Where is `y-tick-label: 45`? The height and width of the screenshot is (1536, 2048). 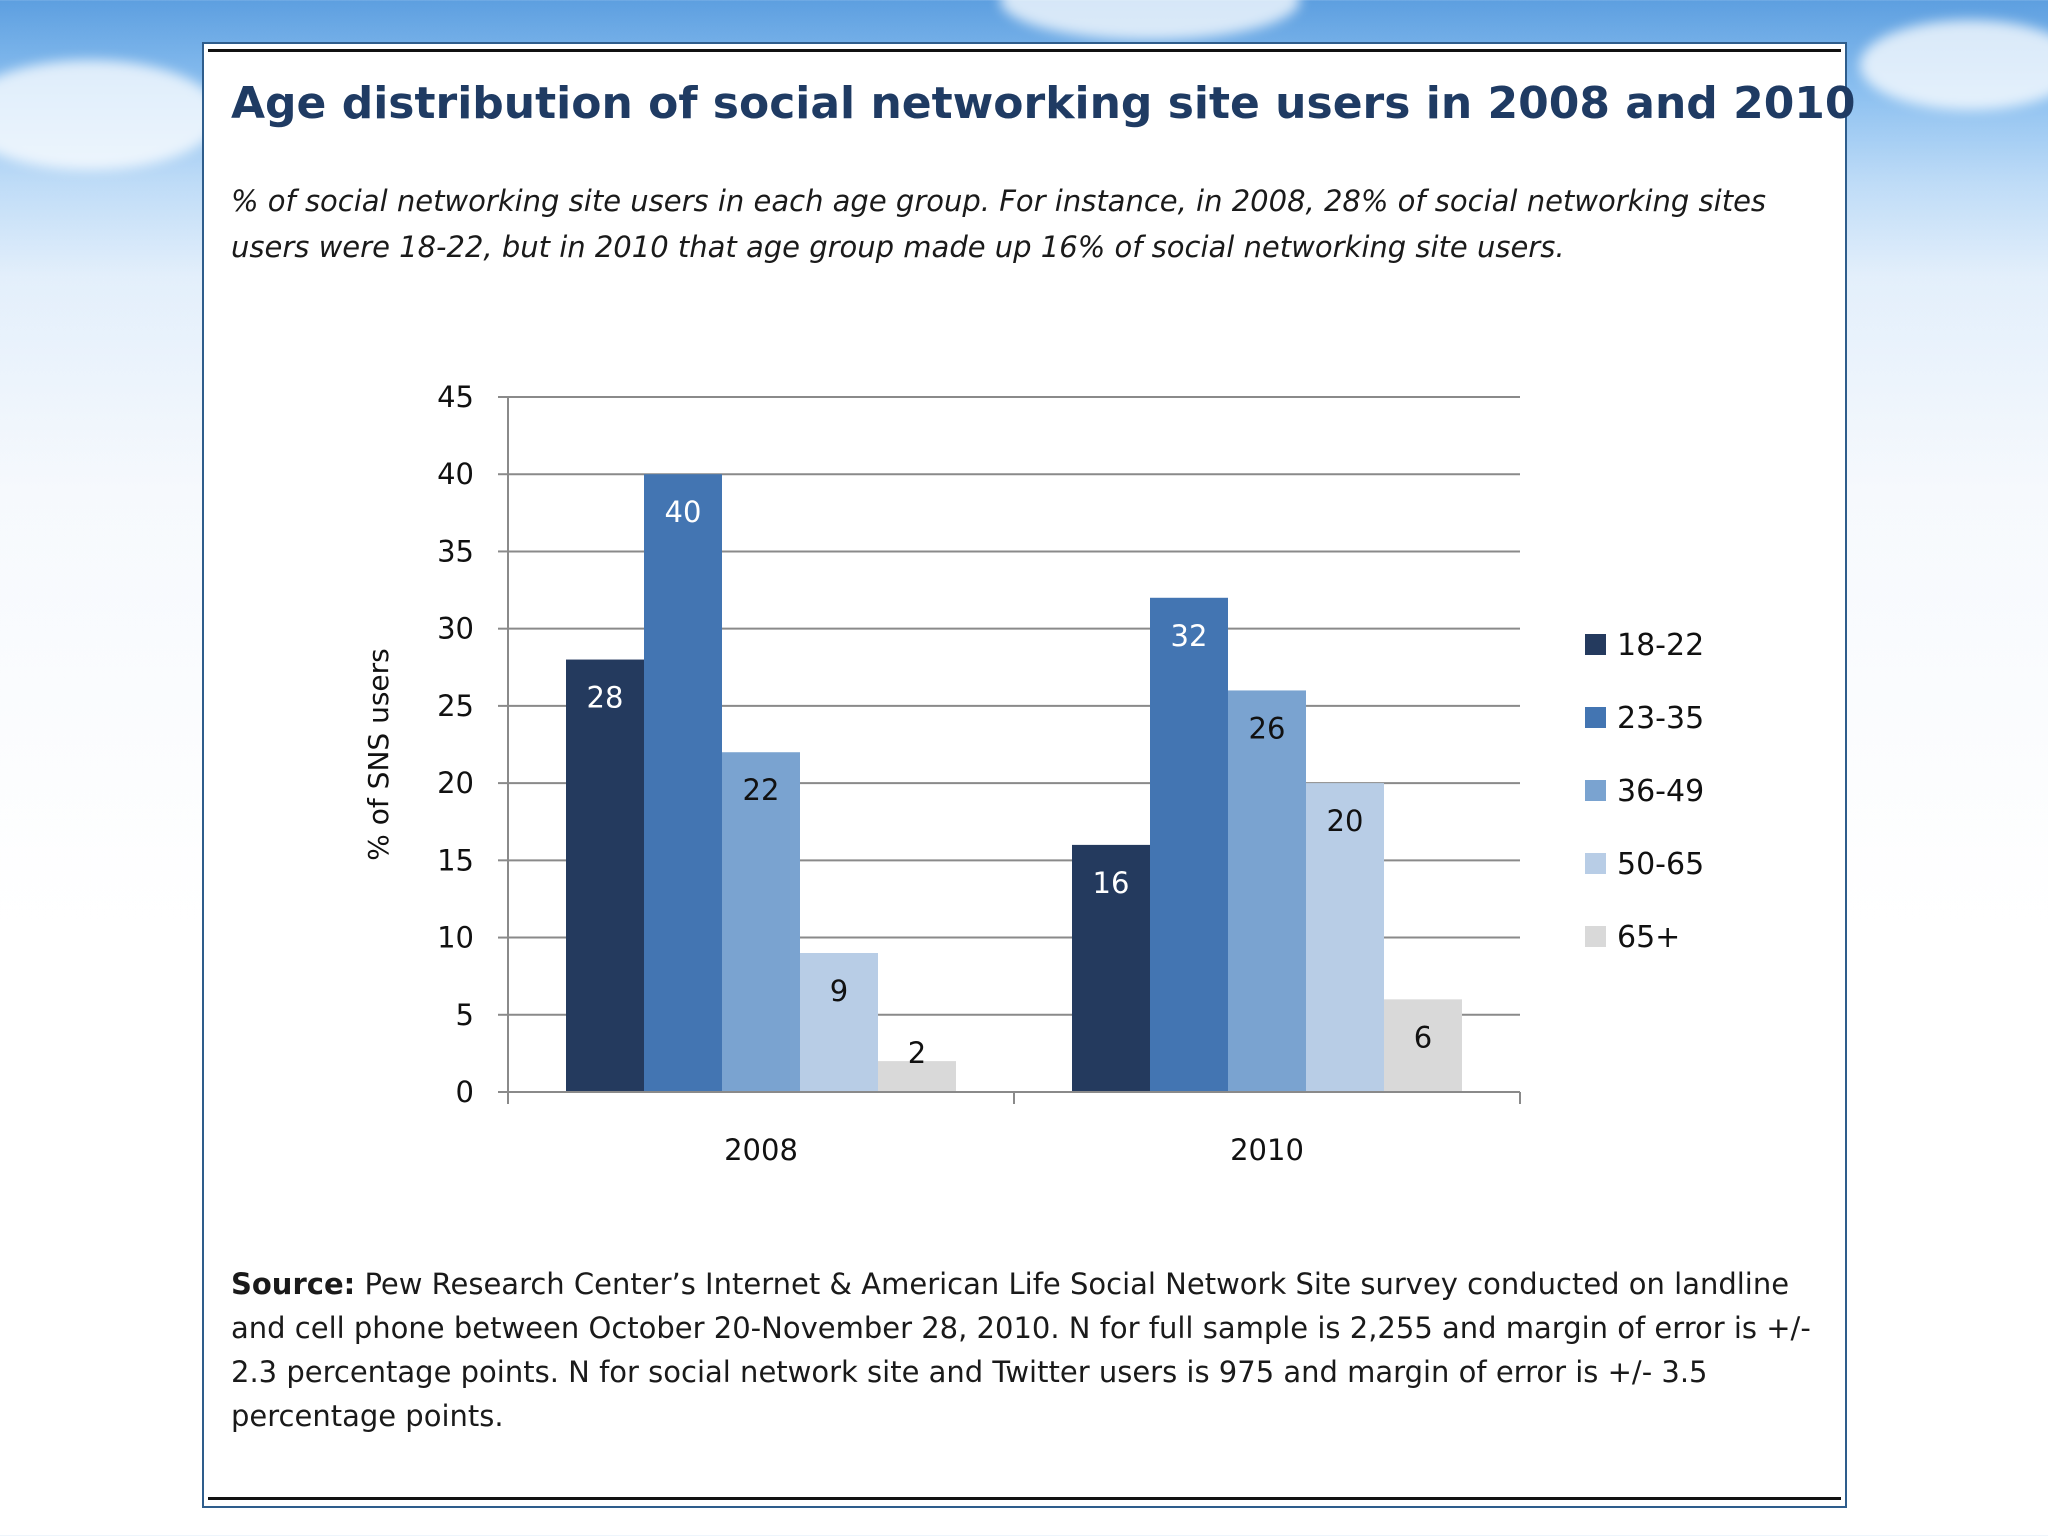
y-tick-label: 45 is located at coordinates (455, 397).